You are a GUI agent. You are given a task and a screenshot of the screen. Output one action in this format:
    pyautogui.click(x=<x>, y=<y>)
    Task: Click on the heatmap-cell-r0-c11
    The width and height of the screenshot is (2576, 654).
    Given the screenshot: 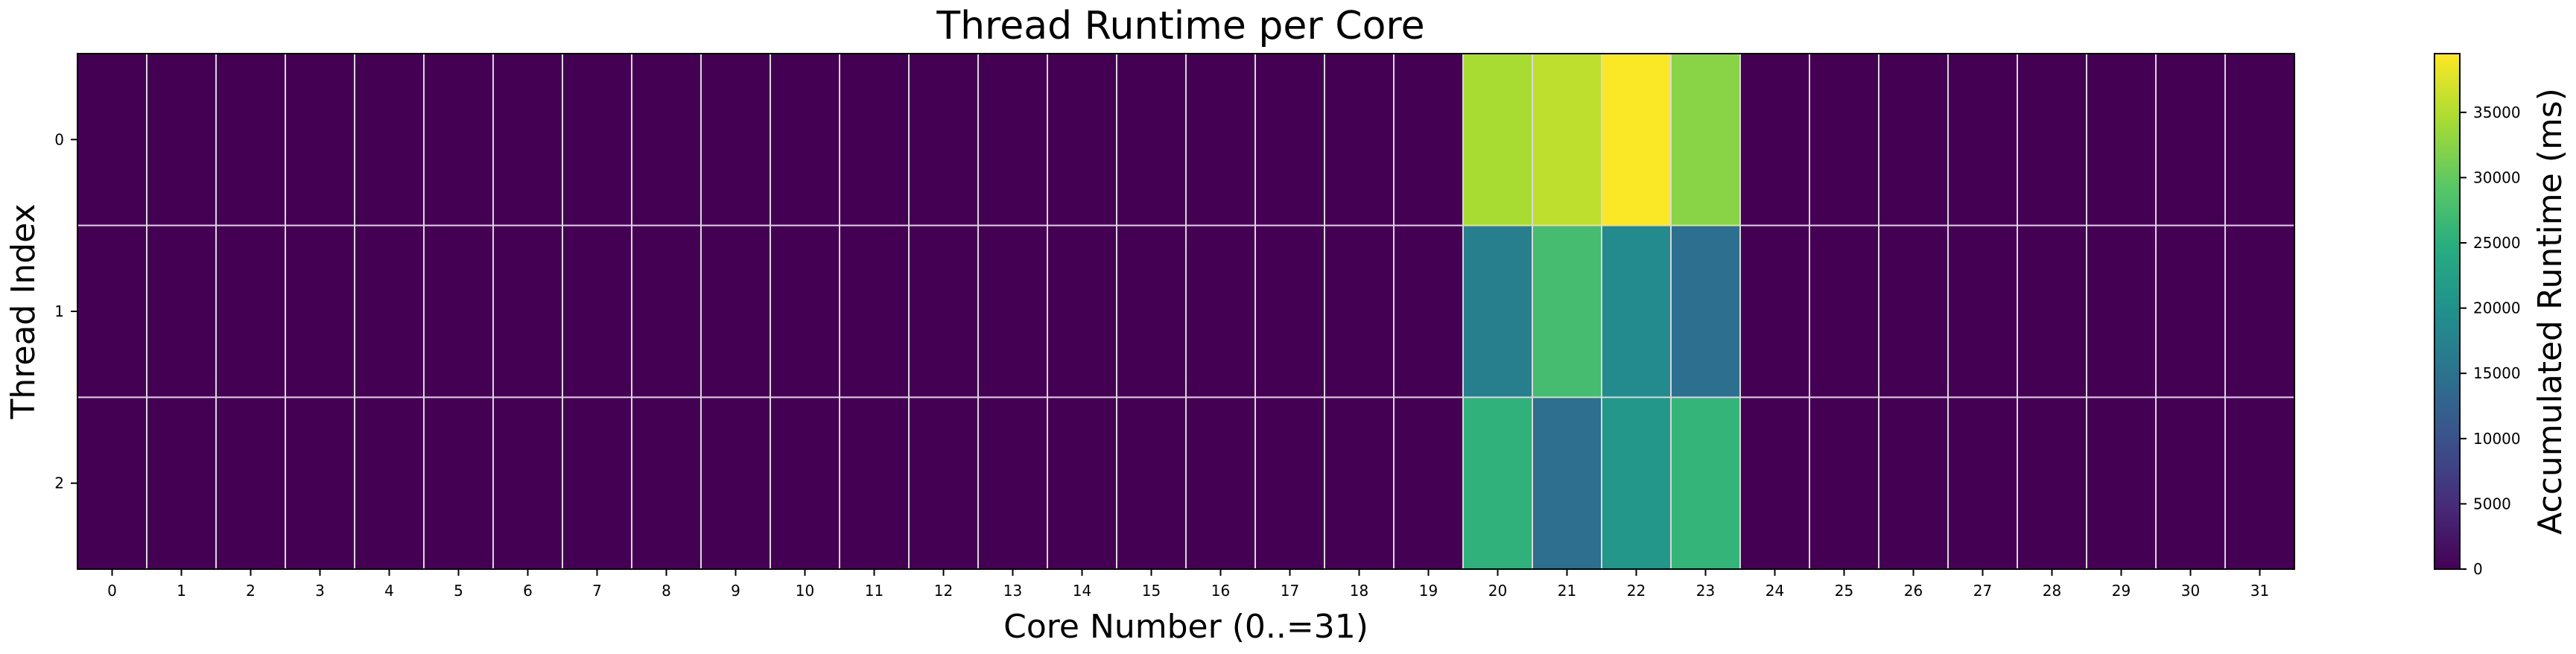 What is the action you would take?
    pyautogui.click(x=875, y=140)
    